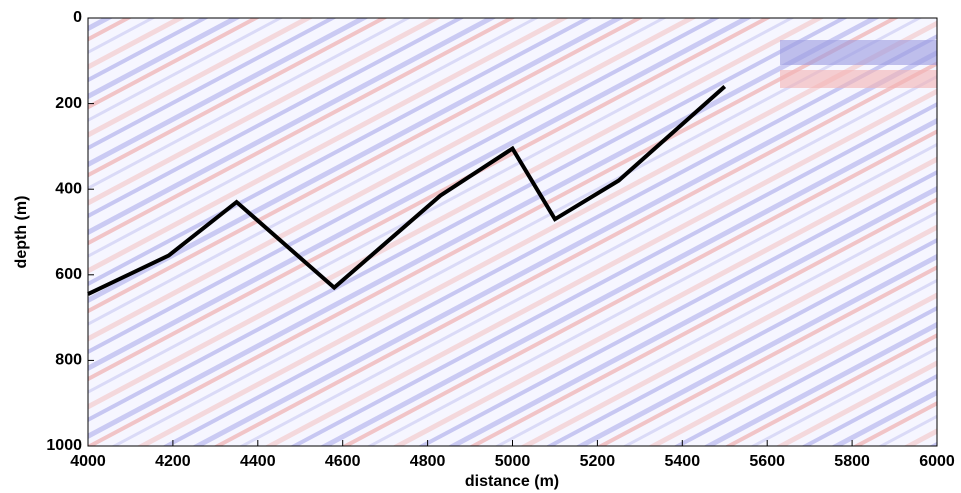  What do you see at coordinates (173, 461) in the screenshot?
I see `x-tick-label: 4200` at bounding box center [173, 461].